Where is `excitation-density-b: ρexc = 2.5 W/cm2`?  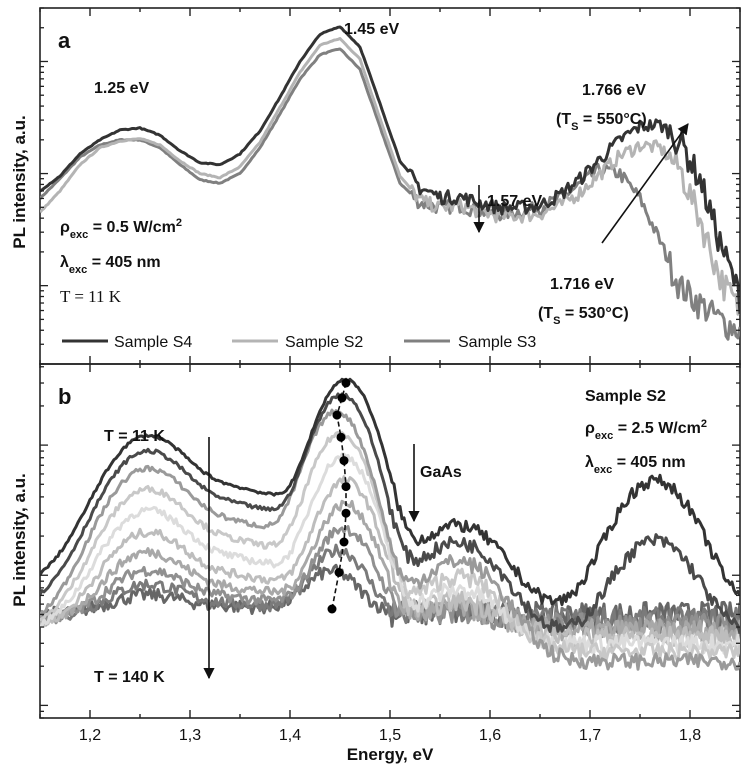 excitation-density-b: ρexc = 2.5 W/cm2 is located at coordinates (646, 430).